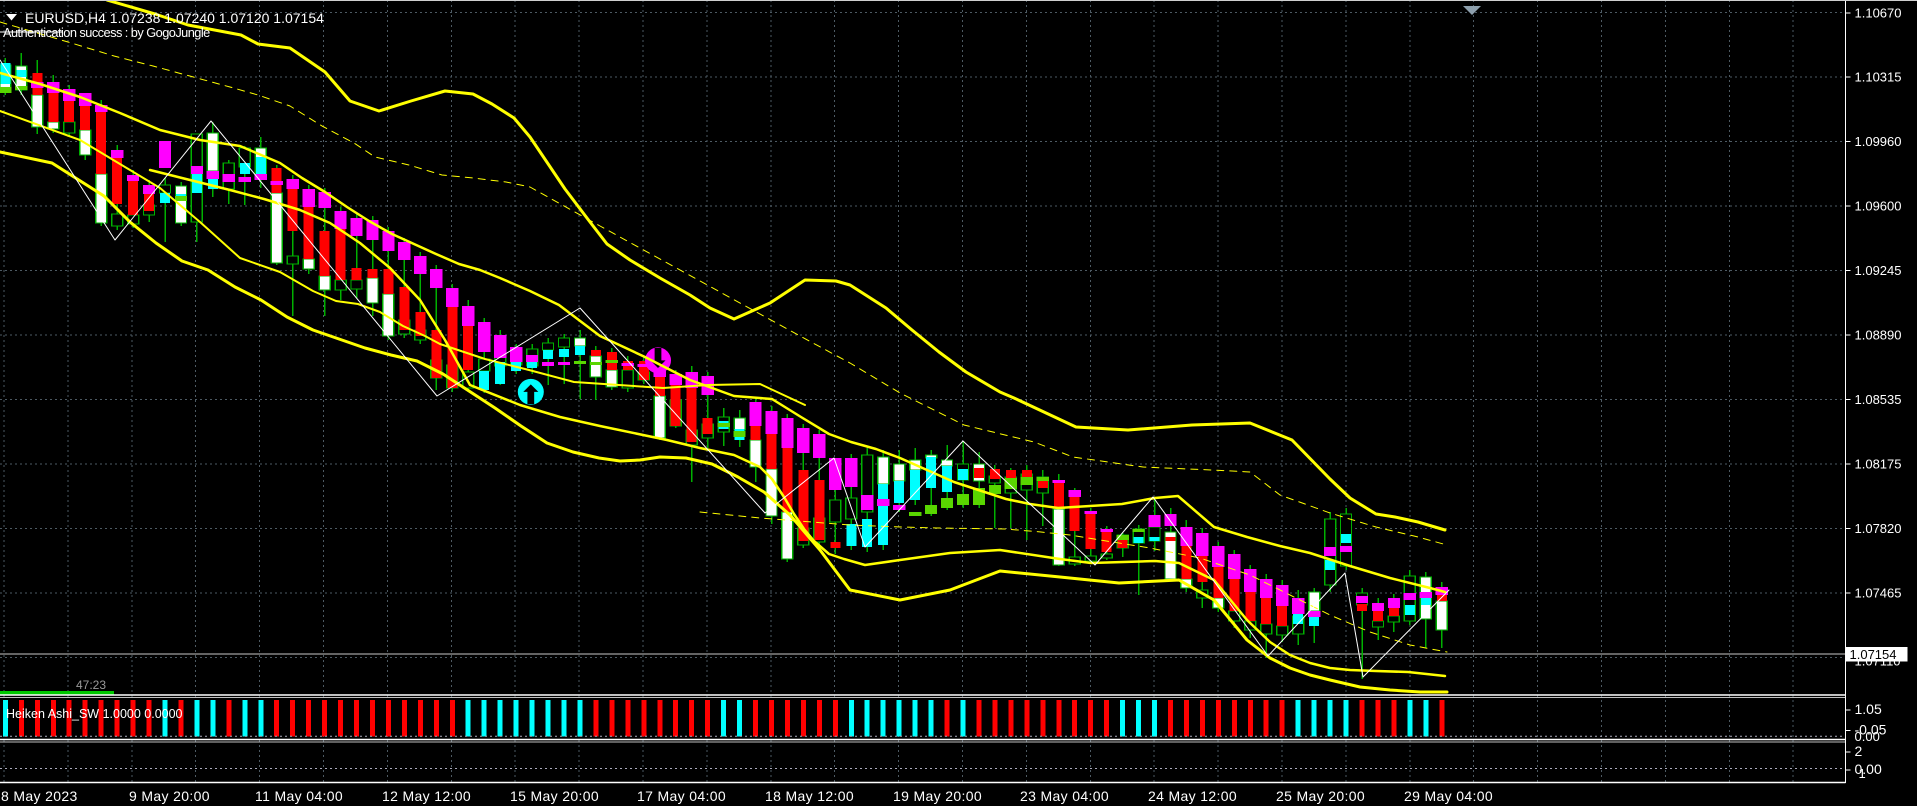  What do you see at coordinates (39, 796) in the screenshot?
I see `svg-text: 8 May 2023` at bounding box center [39, 796].